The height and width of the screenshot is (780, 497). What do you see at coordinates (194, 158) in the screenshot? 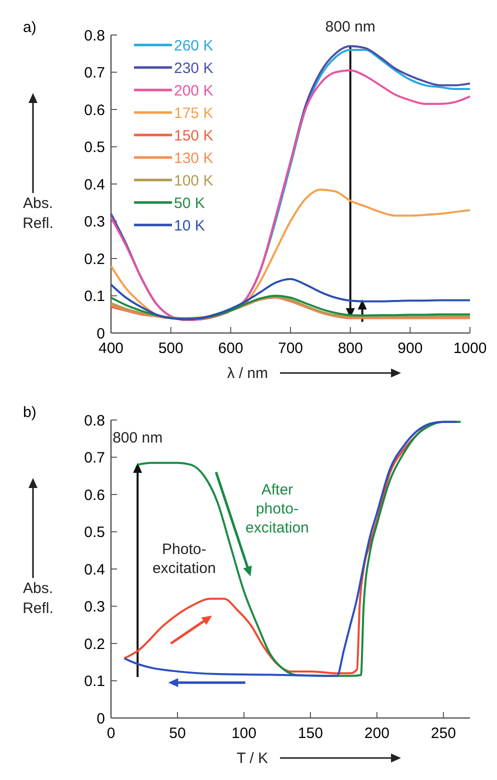
I see `legend-label: 130 K` at bounding box center [194, 158].